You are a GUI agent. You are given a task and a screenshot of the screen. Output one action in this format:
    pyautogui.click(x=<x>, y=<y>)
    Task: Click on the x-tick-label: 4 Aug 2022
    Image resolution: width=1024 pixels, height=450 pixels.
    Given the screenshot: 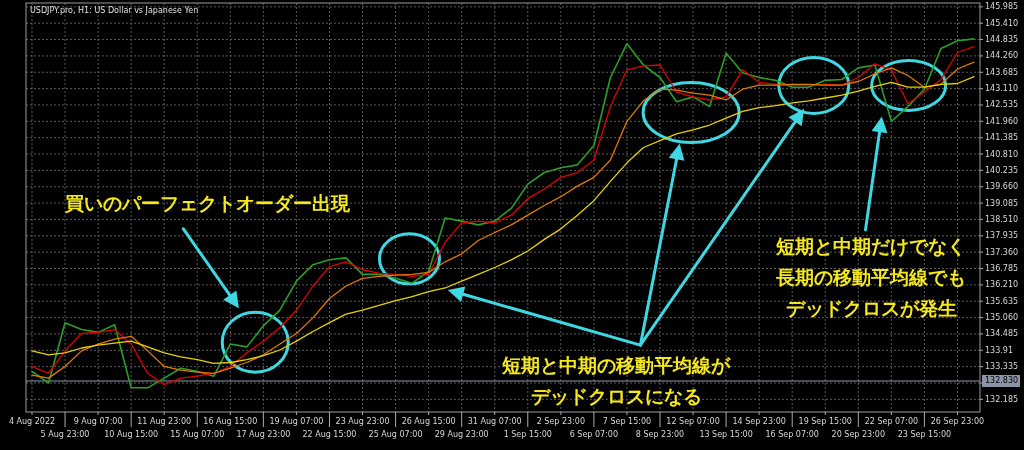 What is the action you would take?
    pyautogui.click(x=32, y=421)
    